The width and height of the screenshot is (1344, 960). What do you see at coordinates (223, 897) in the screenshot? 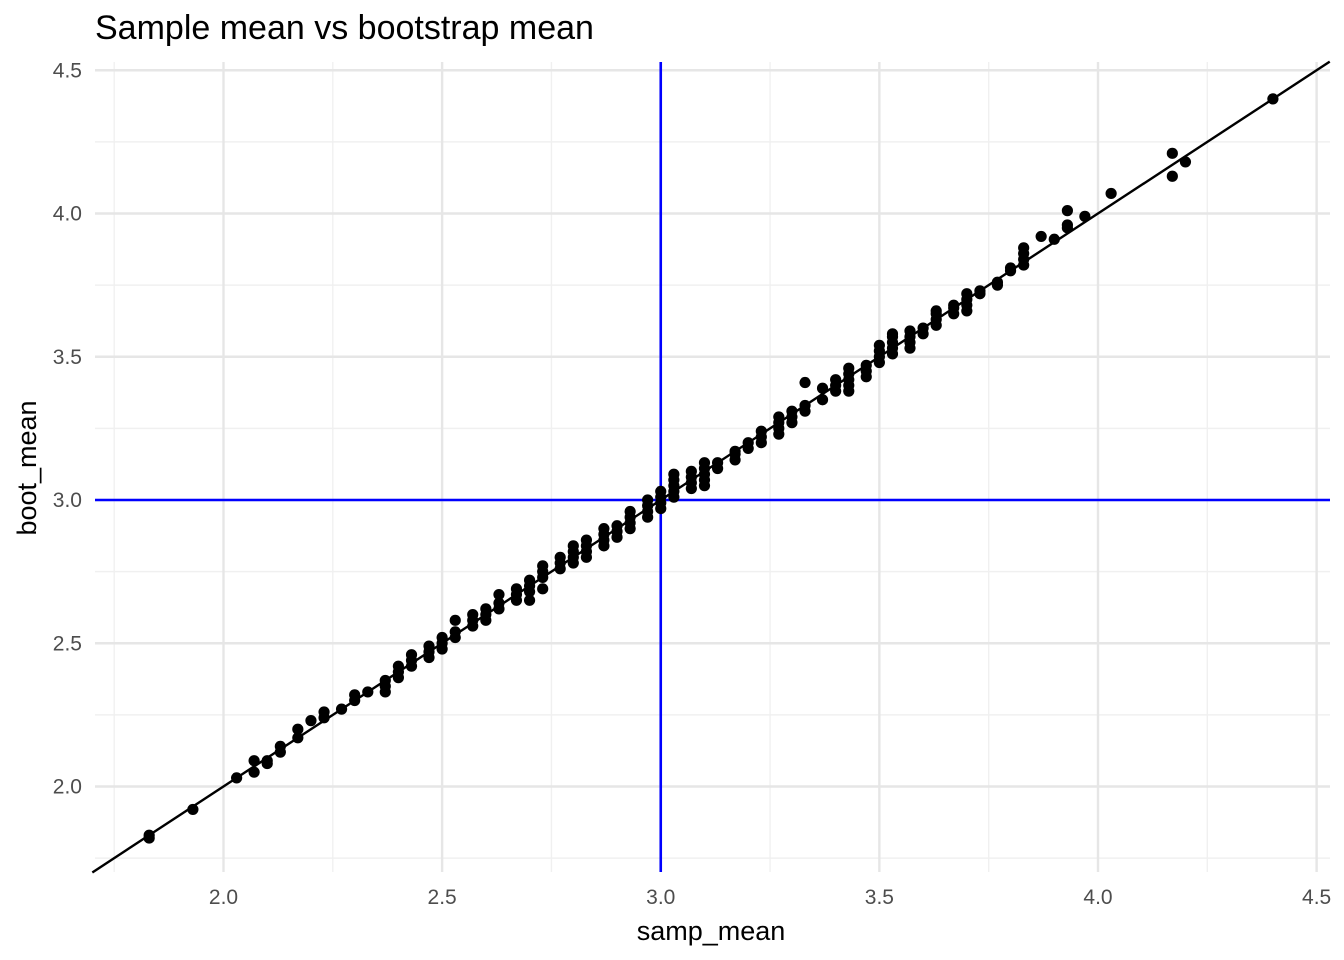
I see `x-tick-label: 2.0` at bounding box center [223, 897].